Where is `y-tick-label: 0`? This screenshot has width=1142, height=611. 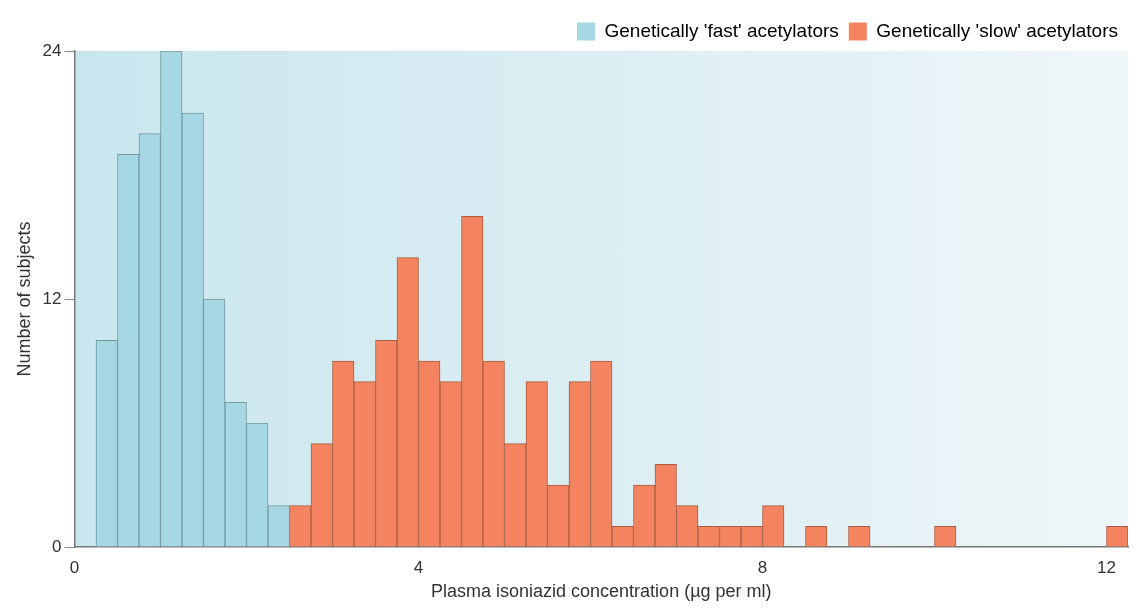
y-tick-label: 0 is located at coordinates (57, 546).